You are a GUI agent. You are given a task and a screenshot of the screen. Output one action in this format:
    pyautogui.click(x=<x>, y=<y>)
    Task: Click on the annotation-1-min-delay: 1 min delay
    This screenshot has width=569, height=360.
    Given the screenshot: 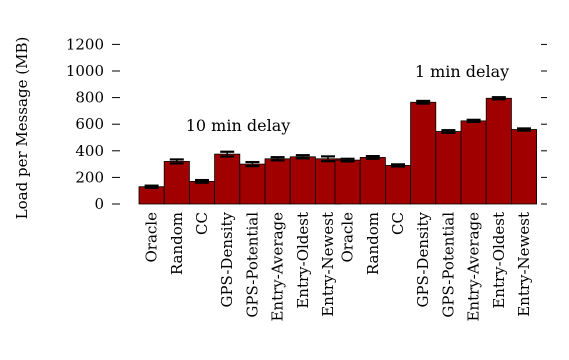 What is the action you would take?
    pyautogui.click(x=462, y=71)
    